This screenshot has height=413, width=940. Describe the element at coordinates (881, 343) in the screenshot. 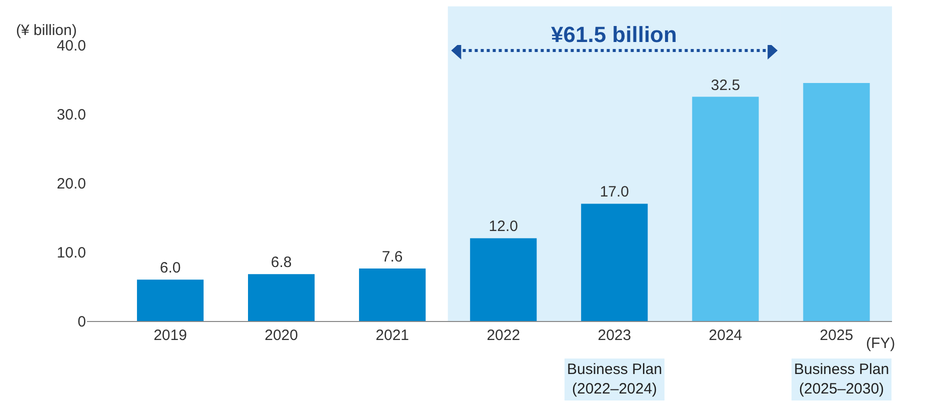

I see `text: (FY)` at that location.